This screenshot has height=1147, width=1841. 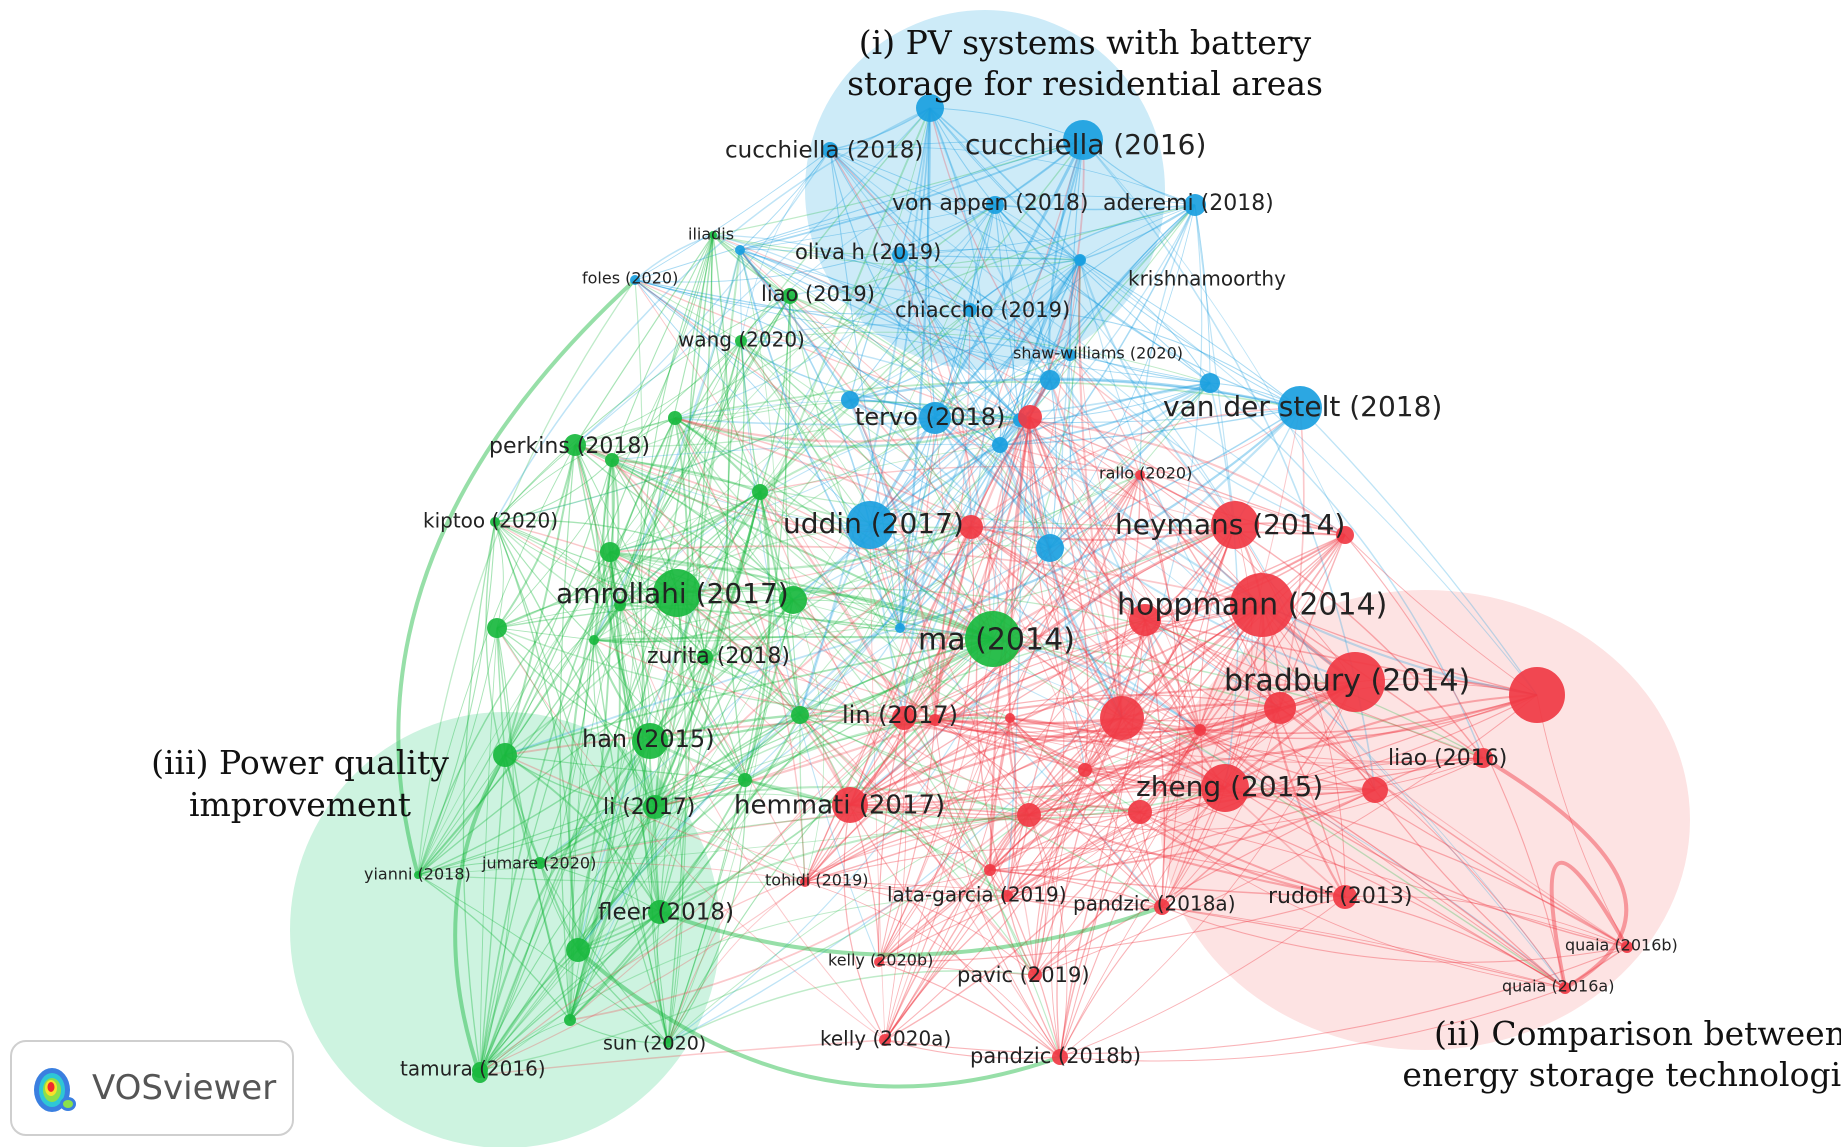 What do you see at coordinates (830, 150) in the screenshot?
I see `node-cucchiella2018` at bounding box center [830, 150].